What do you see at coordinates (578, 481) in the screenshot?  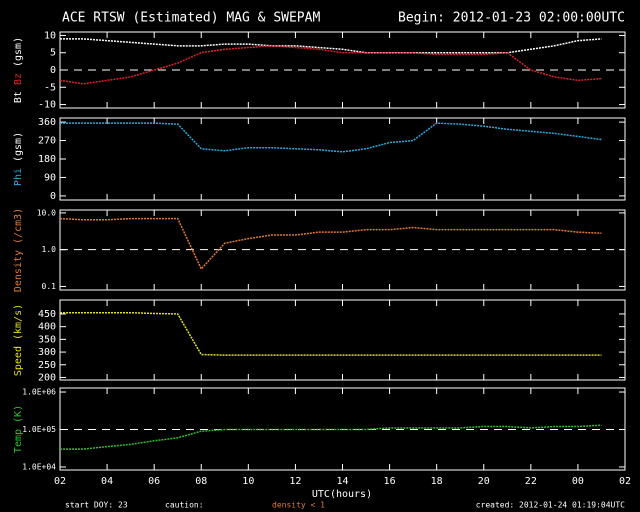 I see `x-tick-label: 00` at bounding box center [578, 481].